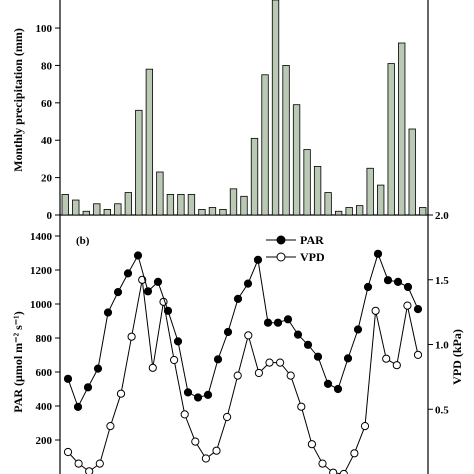 The height and width of the screenshot is (474, 474). Describe the element at coordinates (442, 216) in the screenshot. I see `vpd-tick-label: 2.0` at that location.